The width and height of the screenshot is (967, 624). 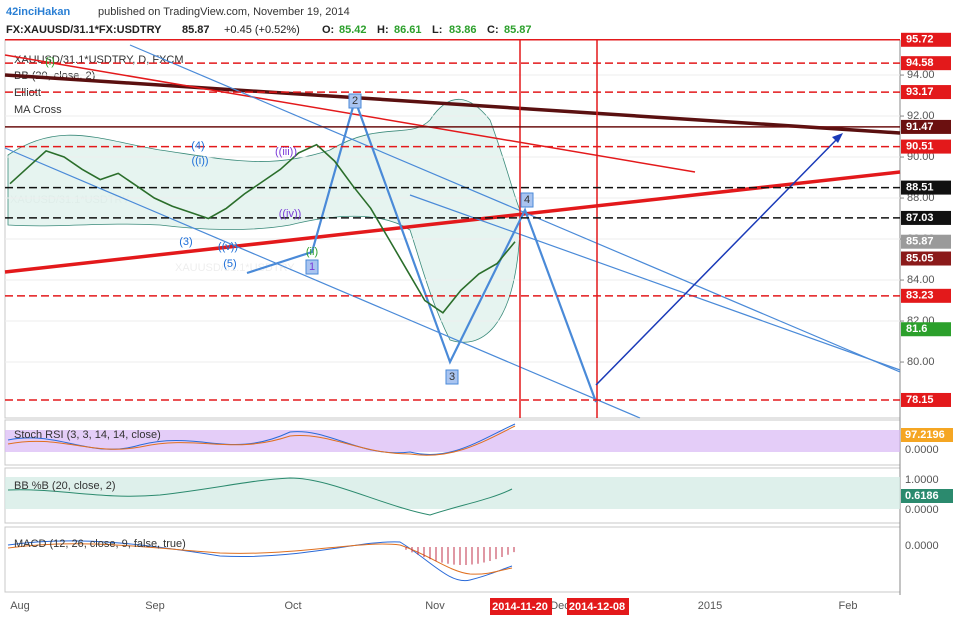 What do you see at coordinates (920, 92) in the screenshot?
I see `level-label: 93.17` at bounding box center [920, 92].